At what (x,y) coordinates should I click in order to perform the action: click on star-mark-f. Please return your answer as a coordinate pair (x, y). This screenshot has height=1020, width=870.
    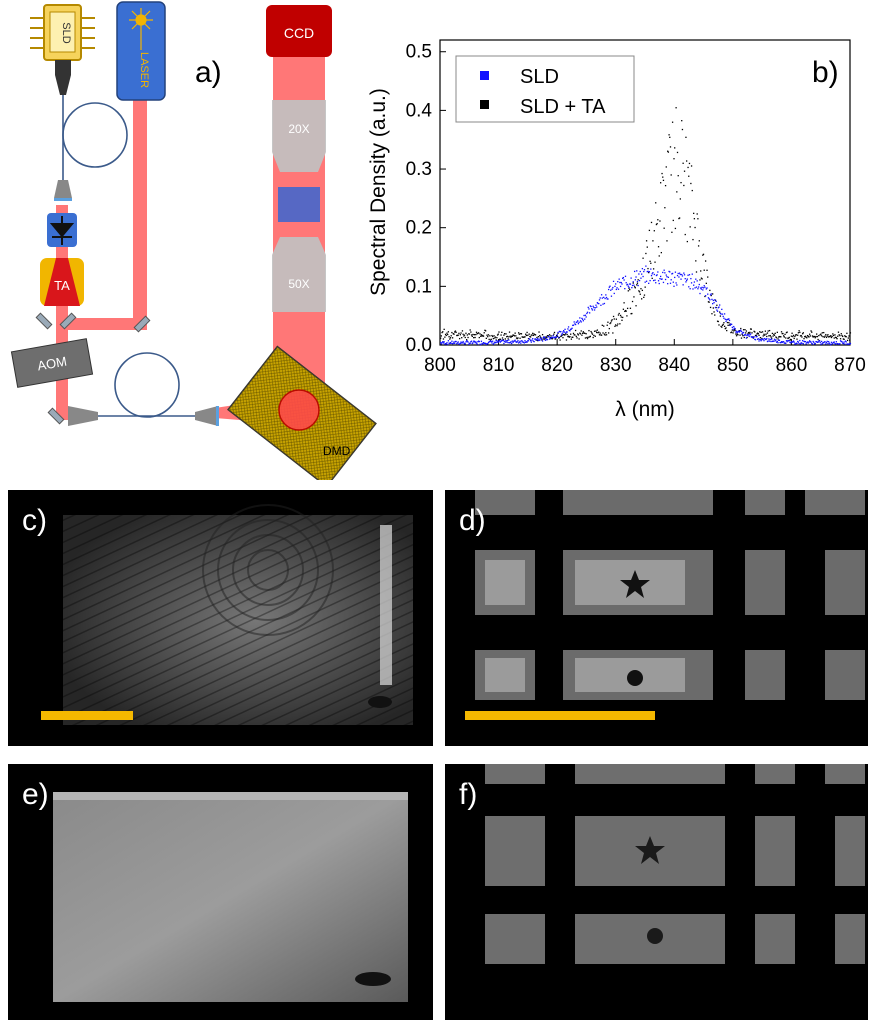
    Looking at the image, I should click on (650, 850).